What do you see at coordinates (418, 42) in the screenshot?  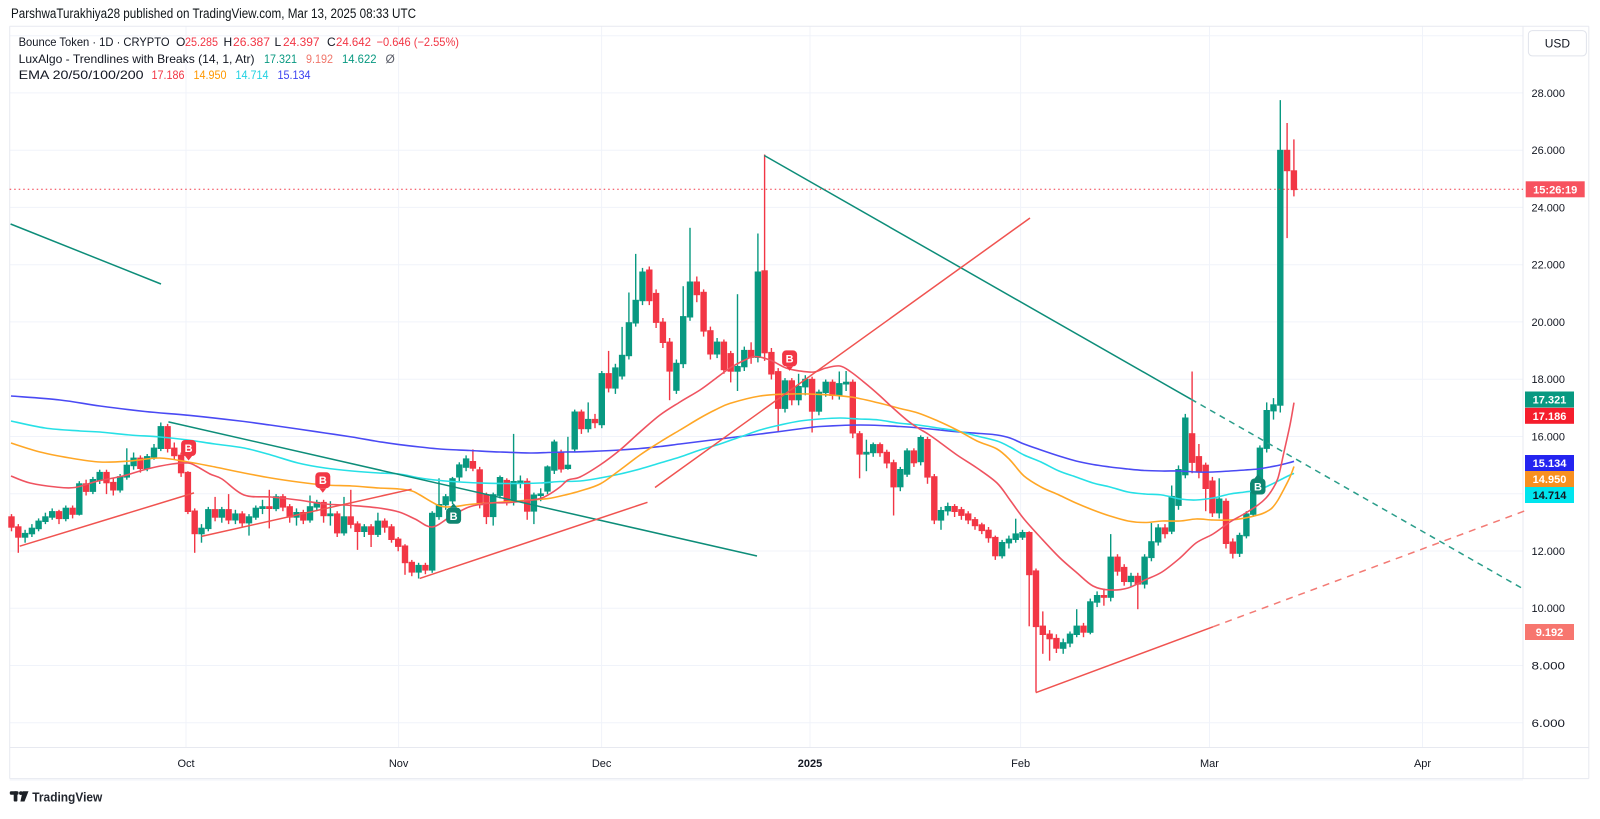 I see `svg-text: −0.646 (−2.55%)` at bounding box center [418, 42].